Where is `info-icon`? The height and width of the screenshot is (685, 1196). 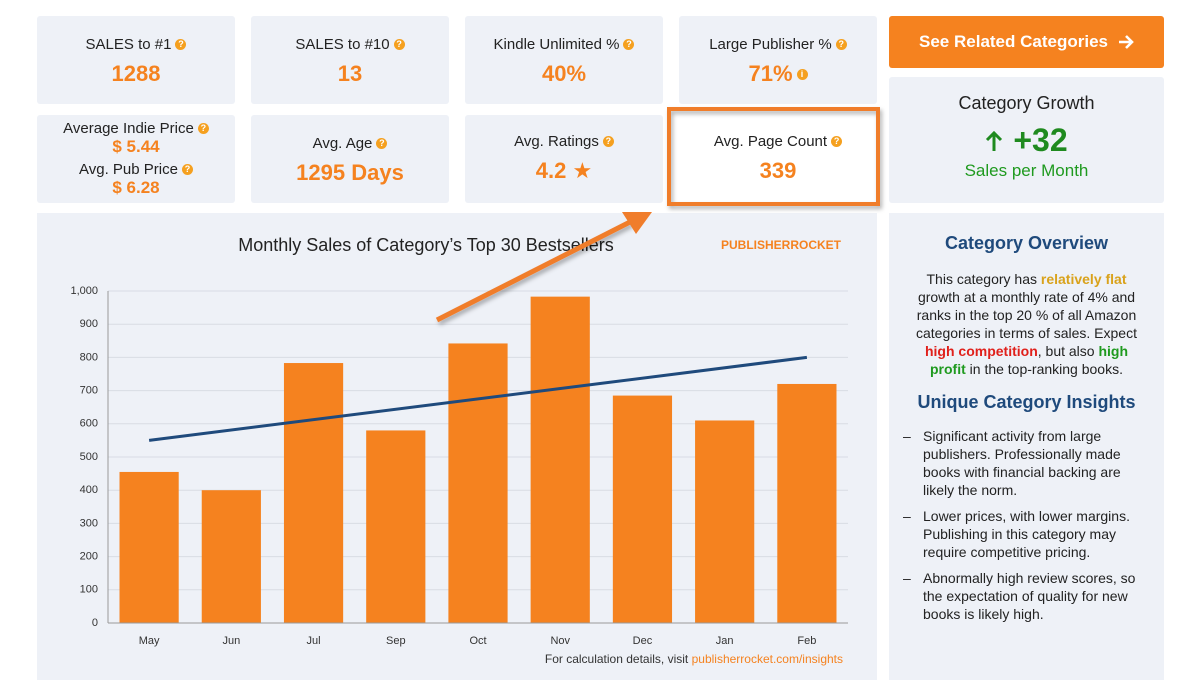
info-icon is located at coordinates (802, 74).